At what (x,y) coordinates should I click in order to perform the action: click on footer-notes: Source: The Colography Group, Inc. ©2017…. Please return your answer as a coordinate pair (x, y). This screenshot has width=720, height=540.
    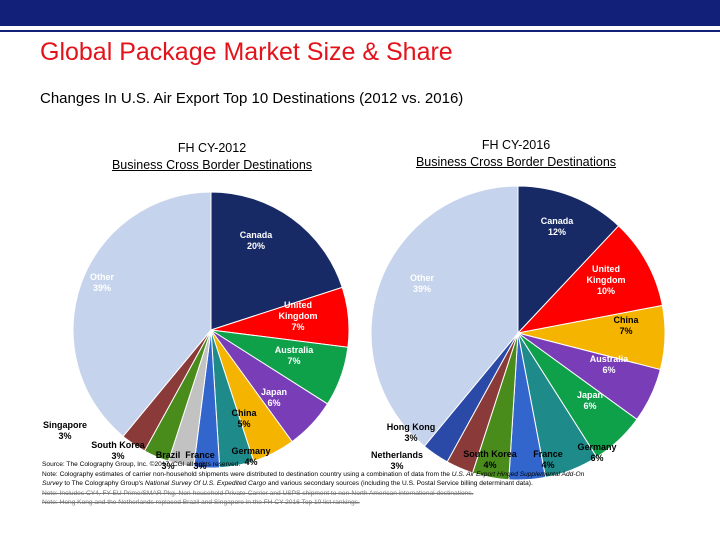
    Looking at the image, I should click on (362, 484).